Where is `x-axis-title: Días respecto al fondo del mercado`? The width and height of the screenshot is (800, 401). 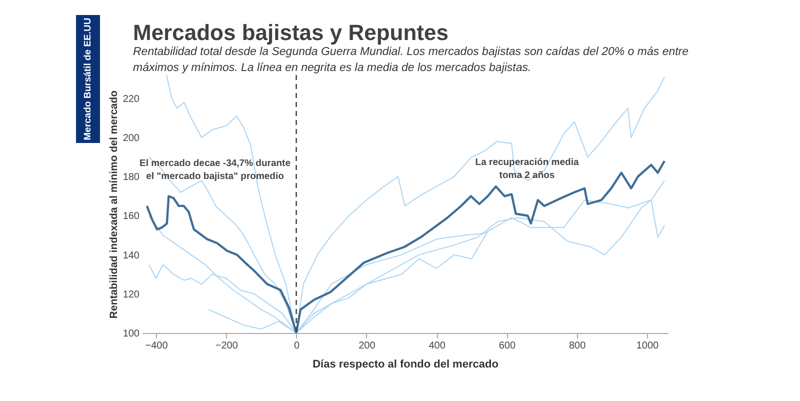
x-axis-title: Días respecto al fondo del mercado is located at coordinates (405, 364).